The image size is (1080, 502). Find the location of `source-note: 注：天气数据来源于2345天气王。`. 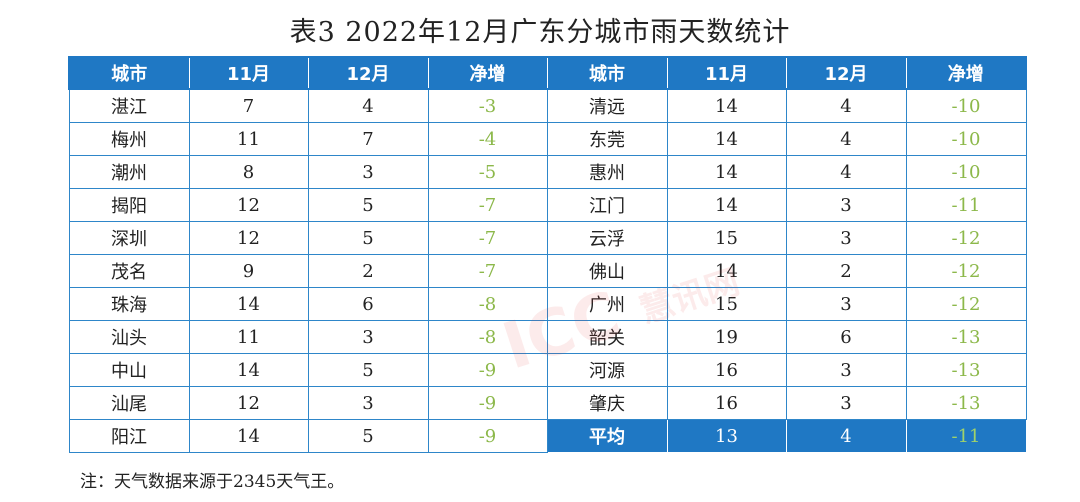

source-note: 注：天气数据来源于2345天气王。 is located at coordinates (212, 482).